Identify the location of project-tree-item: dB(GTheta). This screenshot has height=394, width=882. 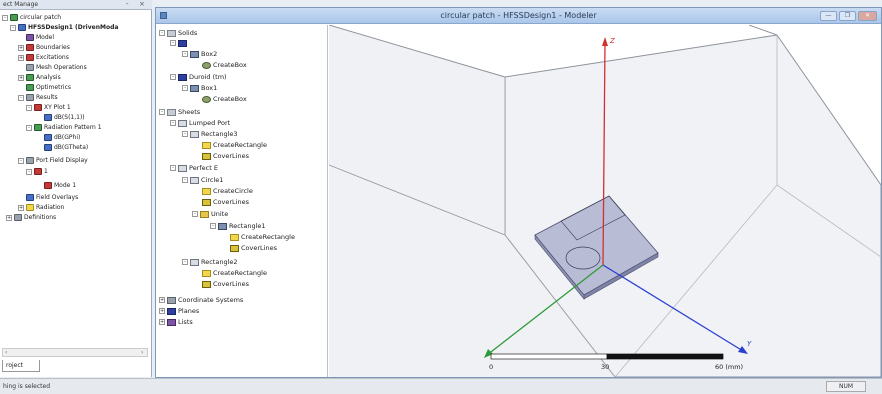
(66, 148).